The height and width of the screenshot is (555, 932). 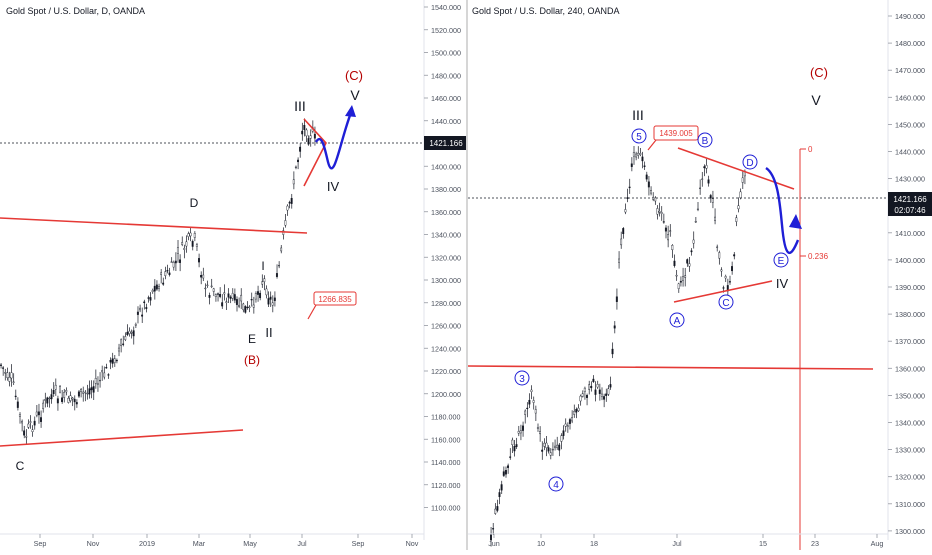 I want to click on price-axis-label: 1480.000, so click(x=446, y=75).